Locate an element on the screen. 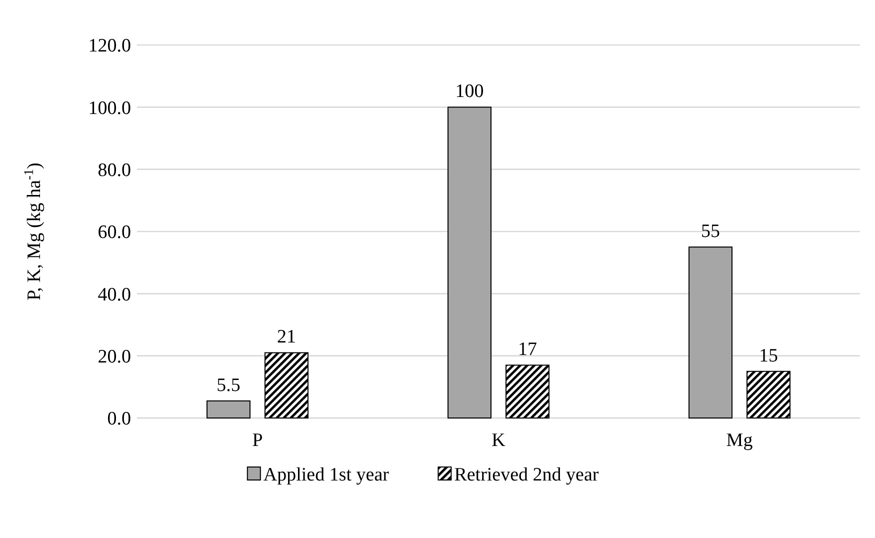 This screenshot has width=875, height=538. y-tick-label: 120.0 is located at coordinates (109, 46).